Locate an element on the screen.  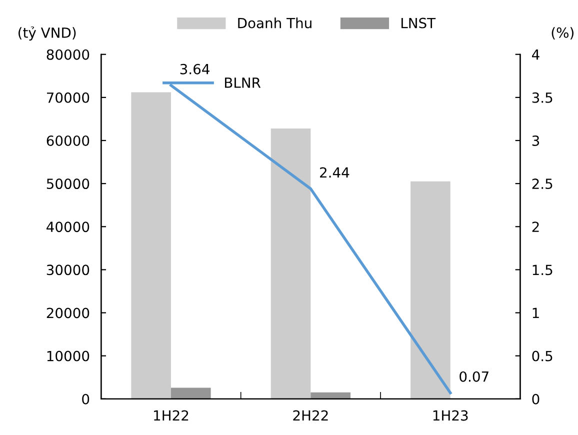
text: BLNR is located at coordinates (243, 83).